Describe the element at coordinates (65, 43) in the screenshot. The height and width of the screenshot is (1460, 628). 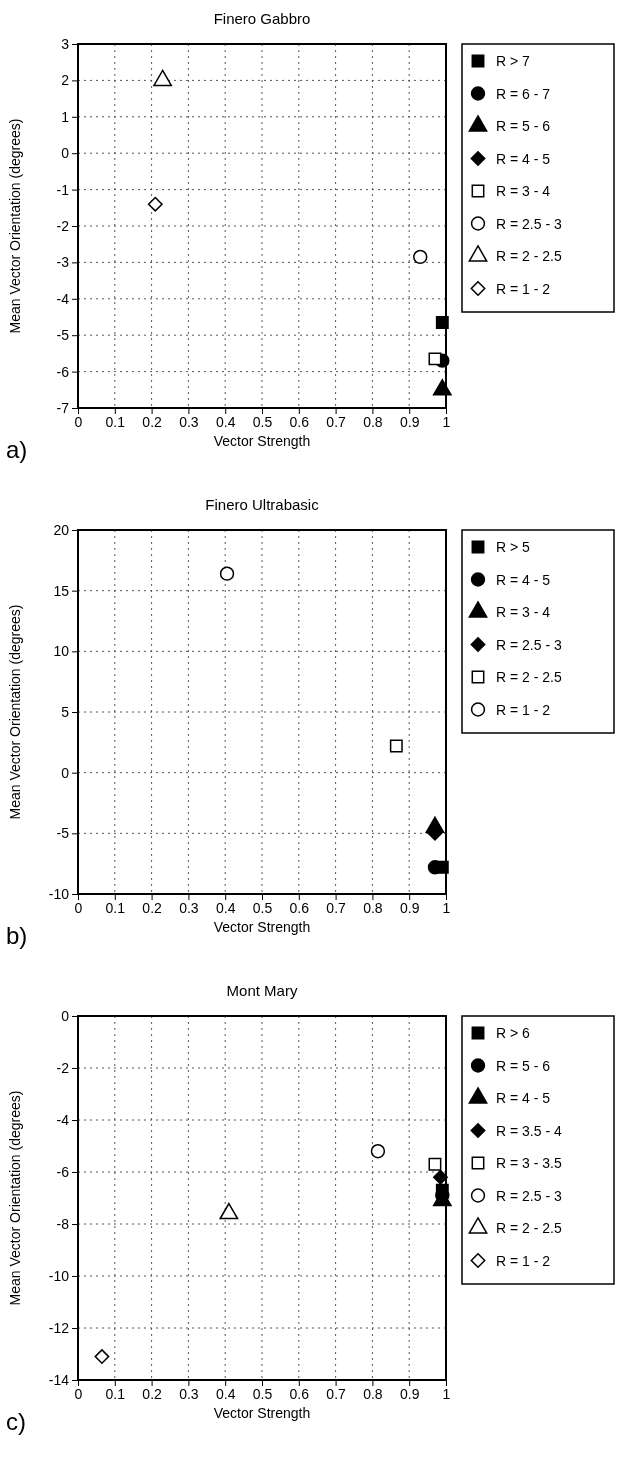
I see `y-tick-label: 3` at that location.